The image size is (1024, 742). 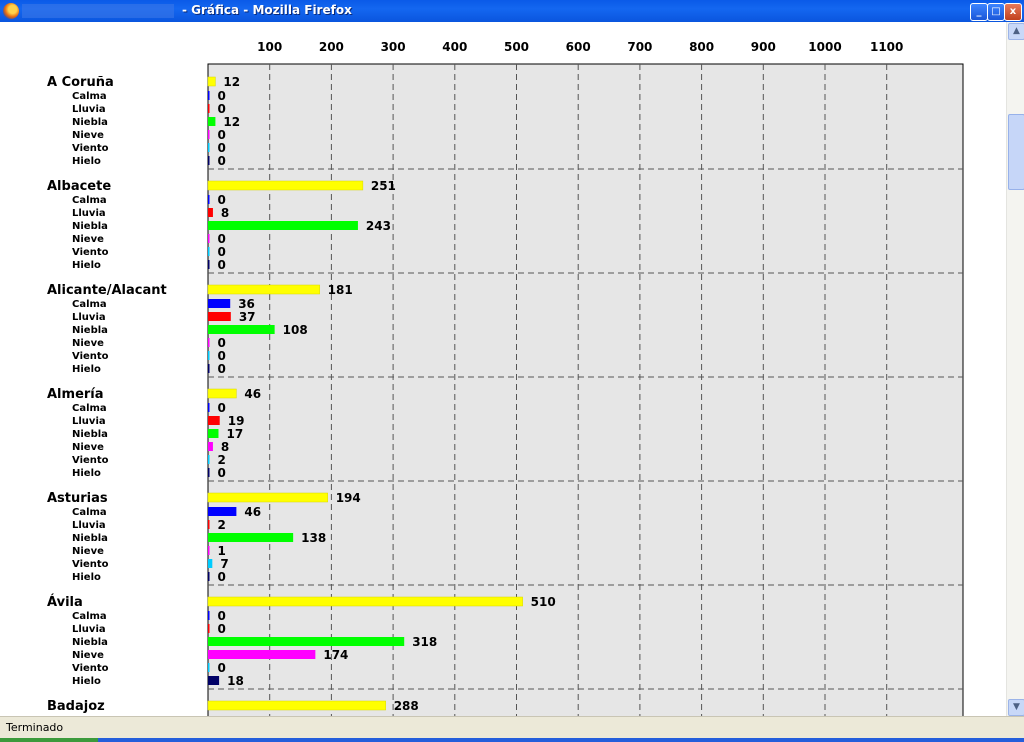 I want to click on taskbar, so click(x=512, y=740).